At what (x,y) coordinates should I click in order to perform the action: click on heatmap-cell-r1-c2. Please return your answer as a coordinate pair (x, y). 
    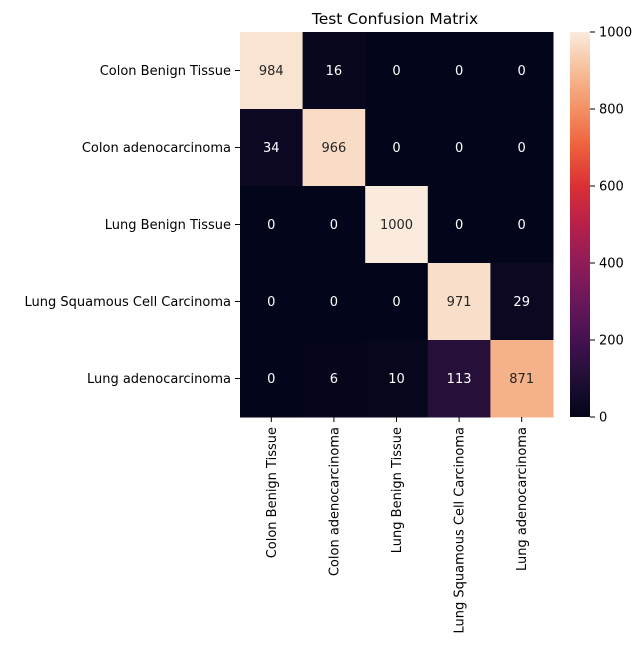
    Looking at the image, I should click on (397, 148).